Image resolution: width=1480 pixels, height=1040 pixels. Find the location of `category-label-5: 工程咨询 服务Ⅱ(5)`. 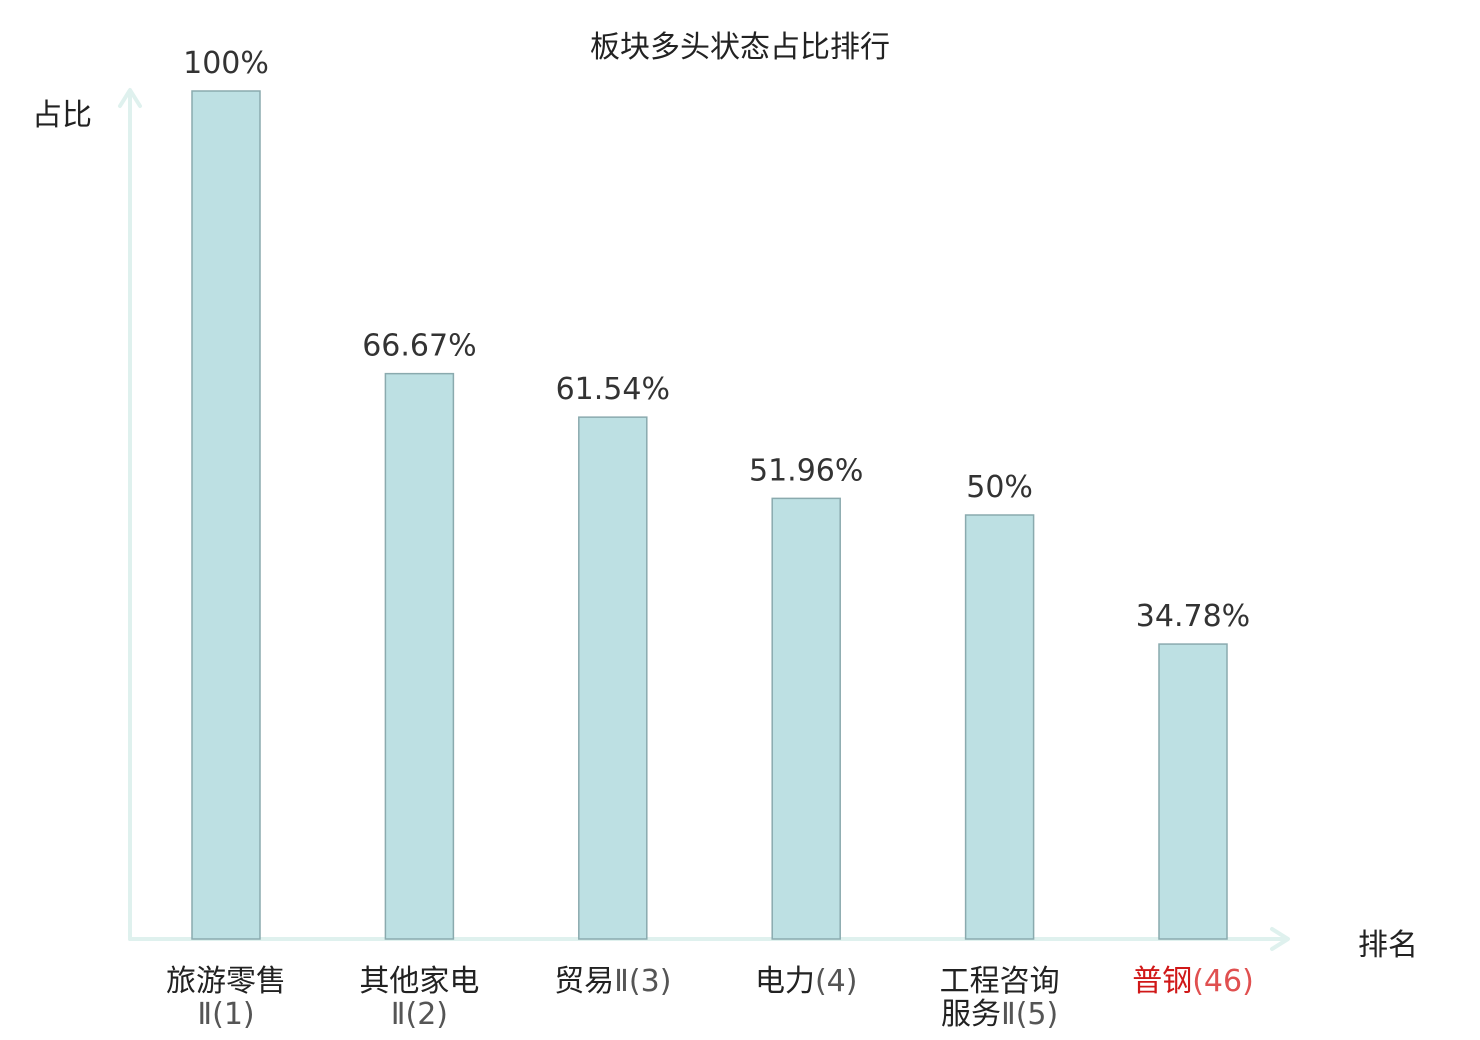

category-label-5: 工程咨询 服务Ⅱ(5) is located at coordinates (1000, 998).